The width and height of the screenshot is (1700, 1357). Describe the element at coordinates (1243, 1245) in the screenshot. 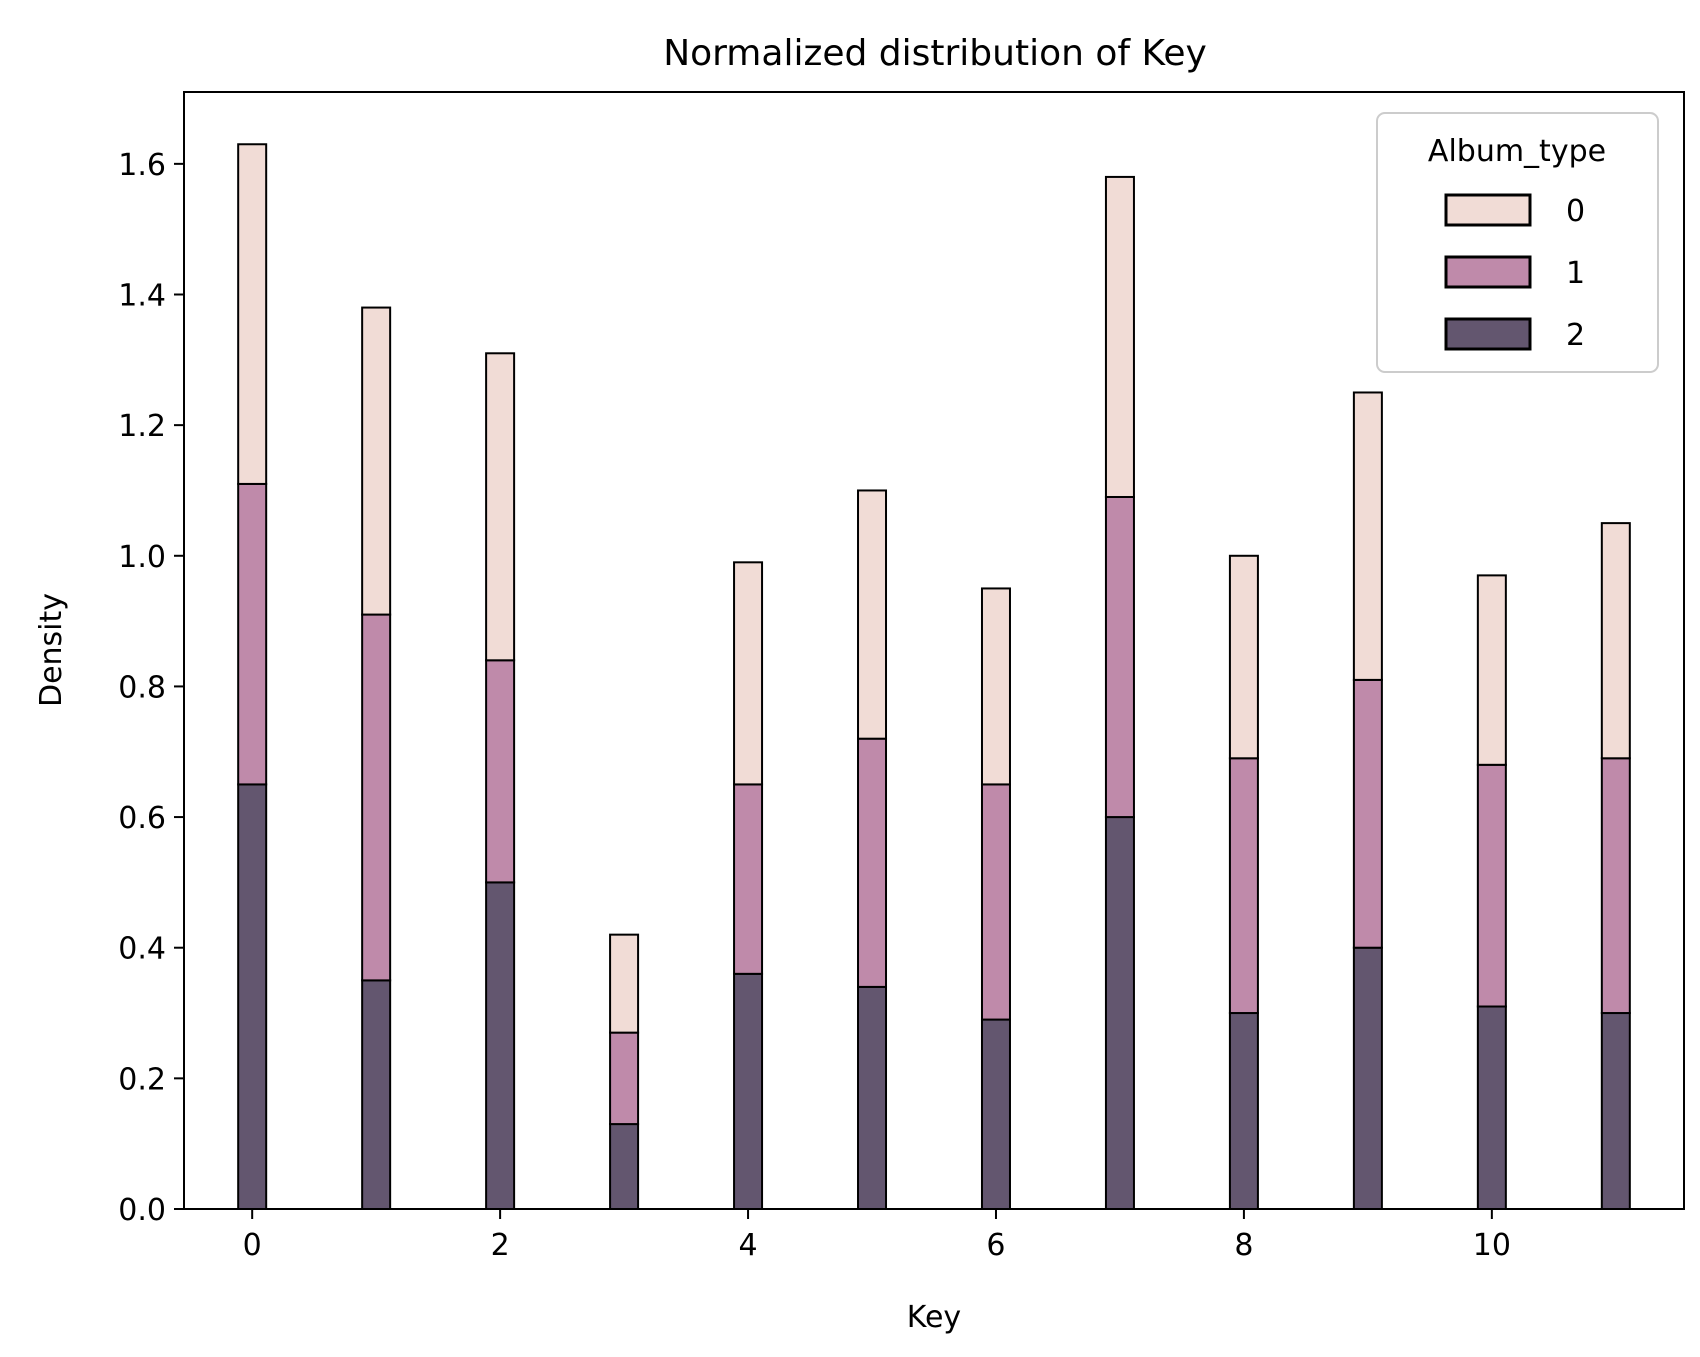

I see `x-tick-label: 8` at that location.